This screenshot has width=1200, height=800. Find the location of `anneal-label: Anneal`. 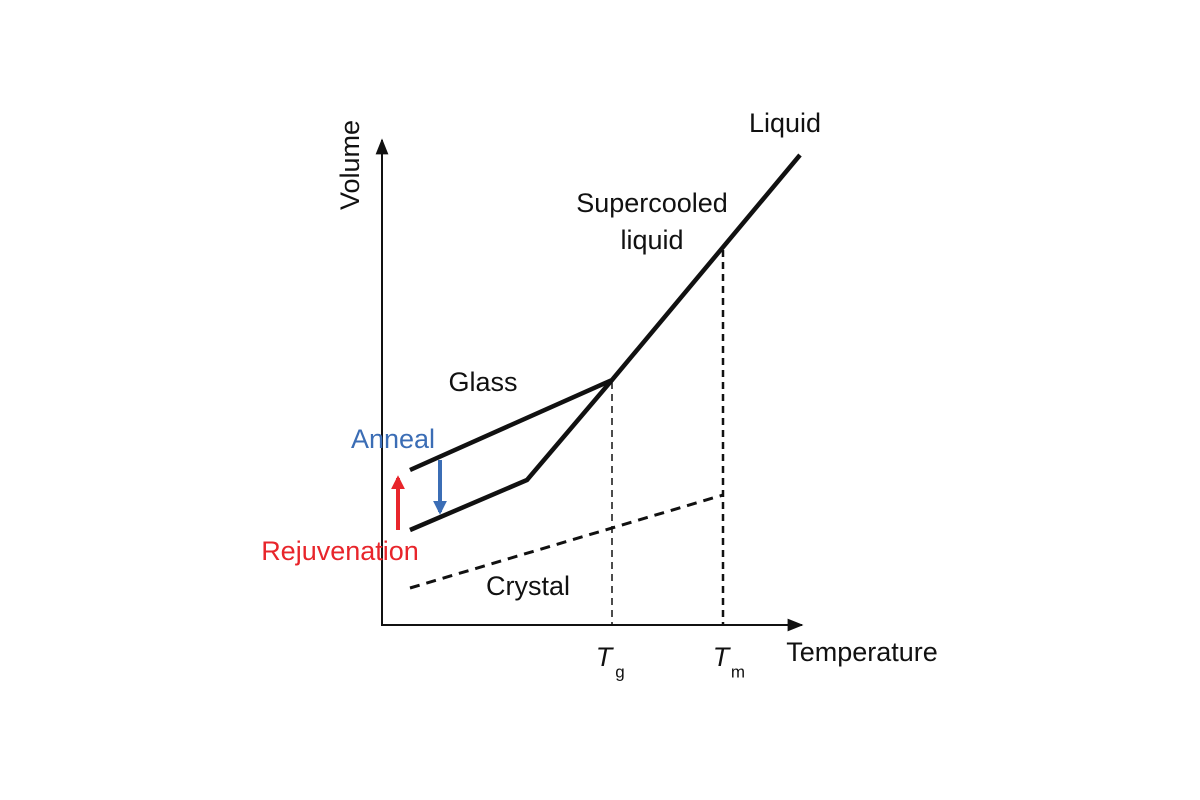

anneal-label: Anneal is located at coordinates (393, 439).